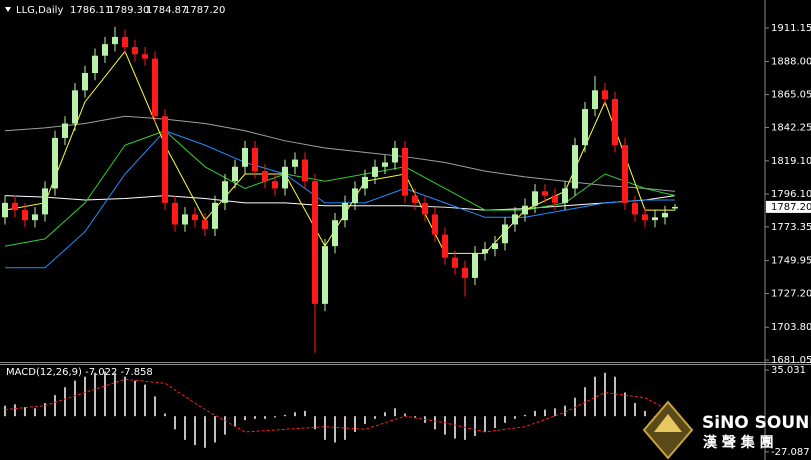 This screenshot has width=811, height=460. Describe the element at coordinates (39, 10) in the screenshot. I see `symbol: LLG,Daily` at that location.